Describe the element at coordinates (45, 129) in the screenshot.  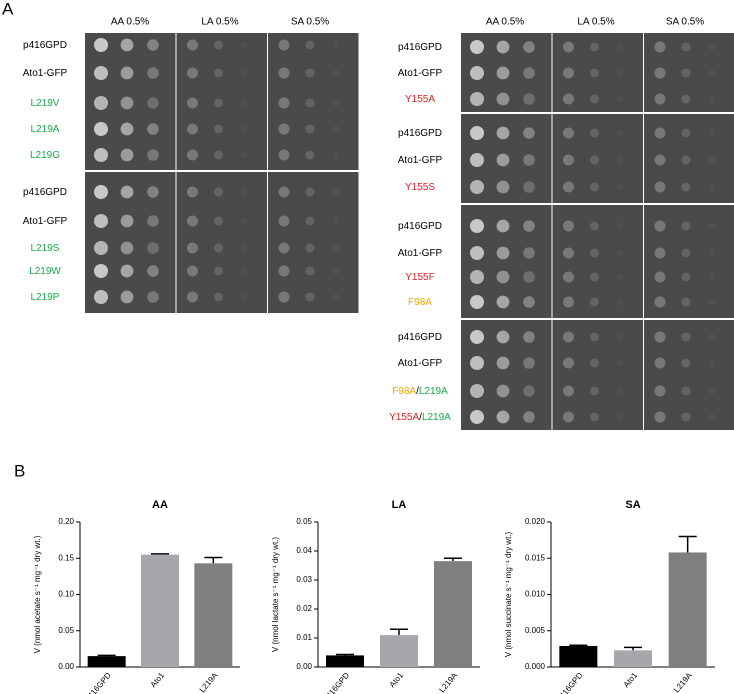
I see `strain-label: L219A` at that location.